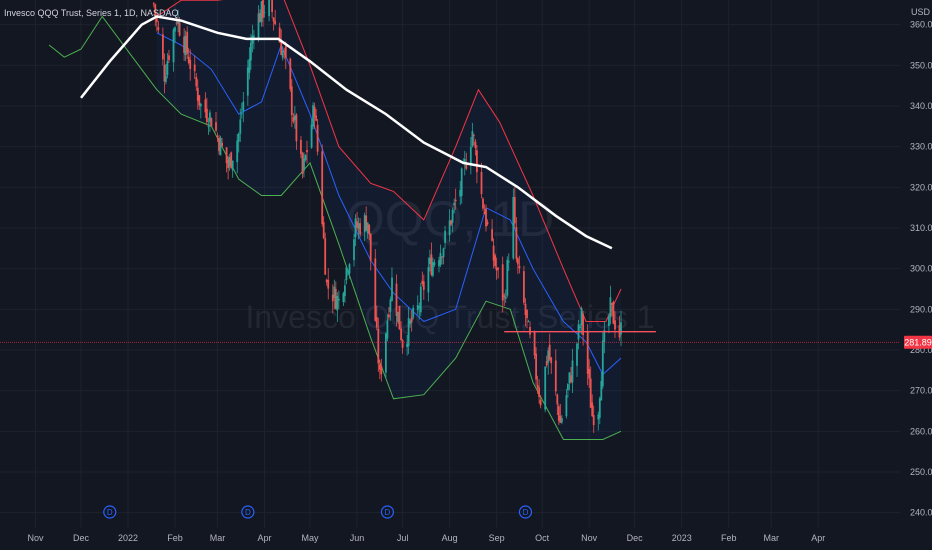  What do you see at coordinates (682, 538) in the screenshot?
I see `x-tick-label: 2023` at bounding box center [682, 538].